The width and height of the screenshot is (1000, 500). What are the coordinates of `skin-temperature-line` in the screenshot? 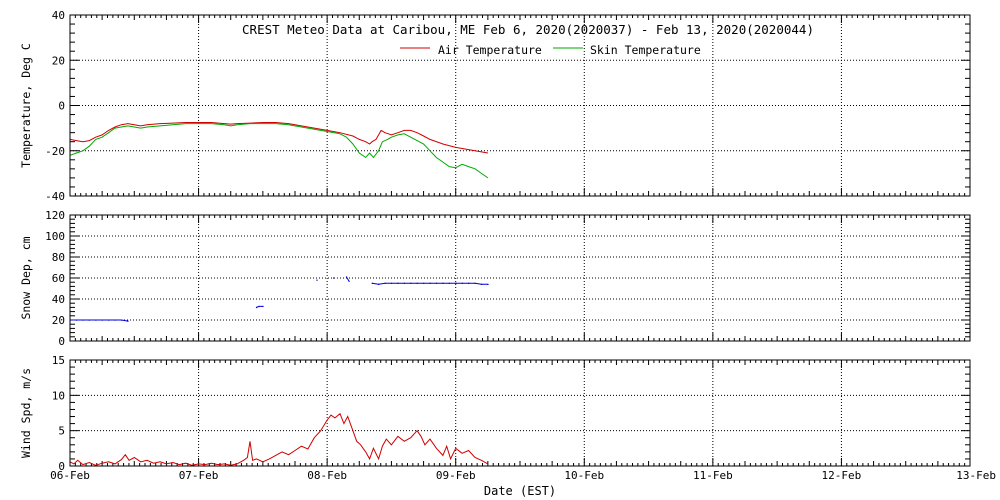 It's located at (279, 151).